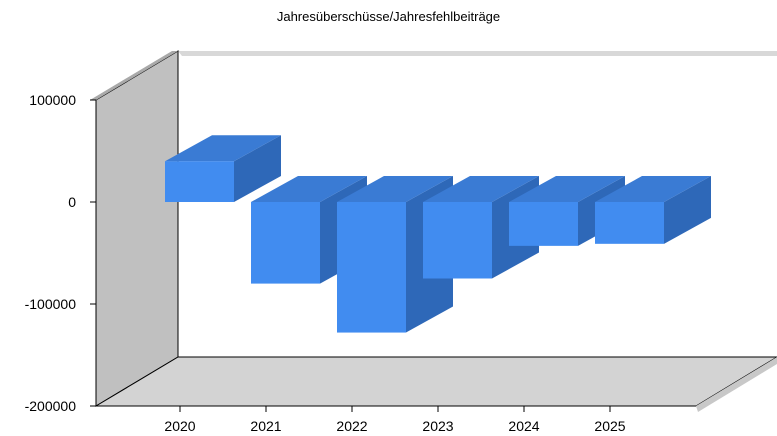  I want to click on bar-2020, so click(223, 168).